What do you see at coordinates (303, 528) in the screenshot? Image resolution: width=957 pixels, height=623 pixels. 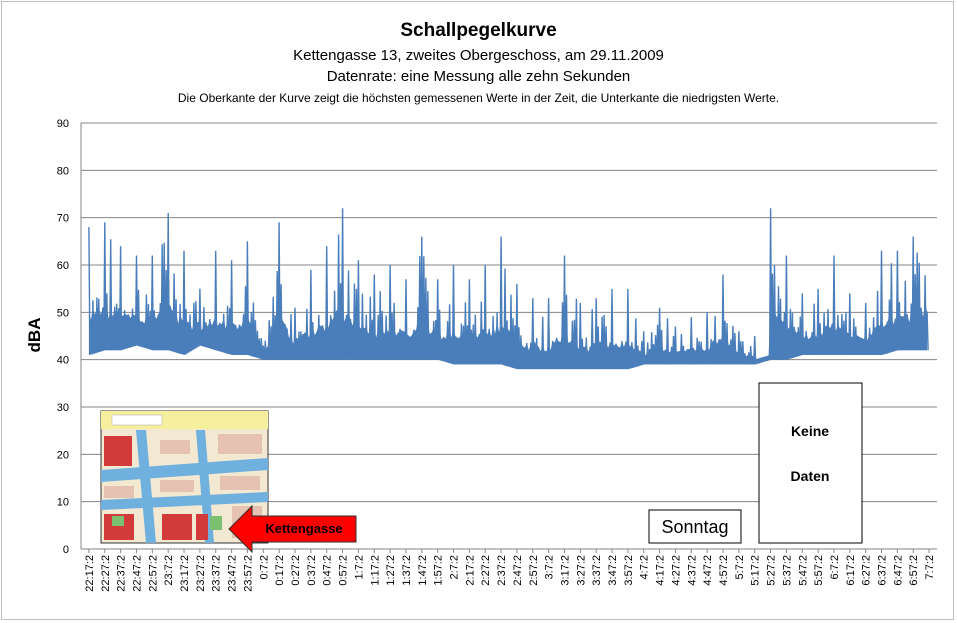 I see `kettengasse-label: Kettengasse` at bounding box center [303, 528].